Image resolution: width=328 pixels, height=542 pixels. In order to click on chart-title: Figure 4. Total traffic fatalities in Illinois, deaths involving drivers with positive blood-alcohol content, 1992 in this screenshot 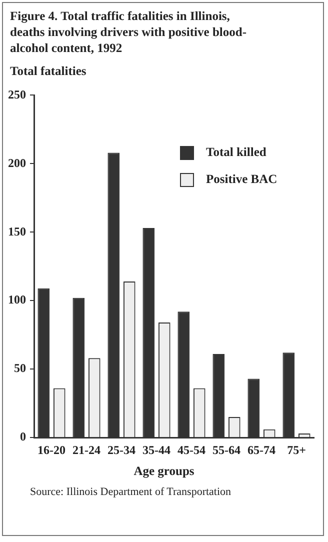, I will do `click(129, 32)`.